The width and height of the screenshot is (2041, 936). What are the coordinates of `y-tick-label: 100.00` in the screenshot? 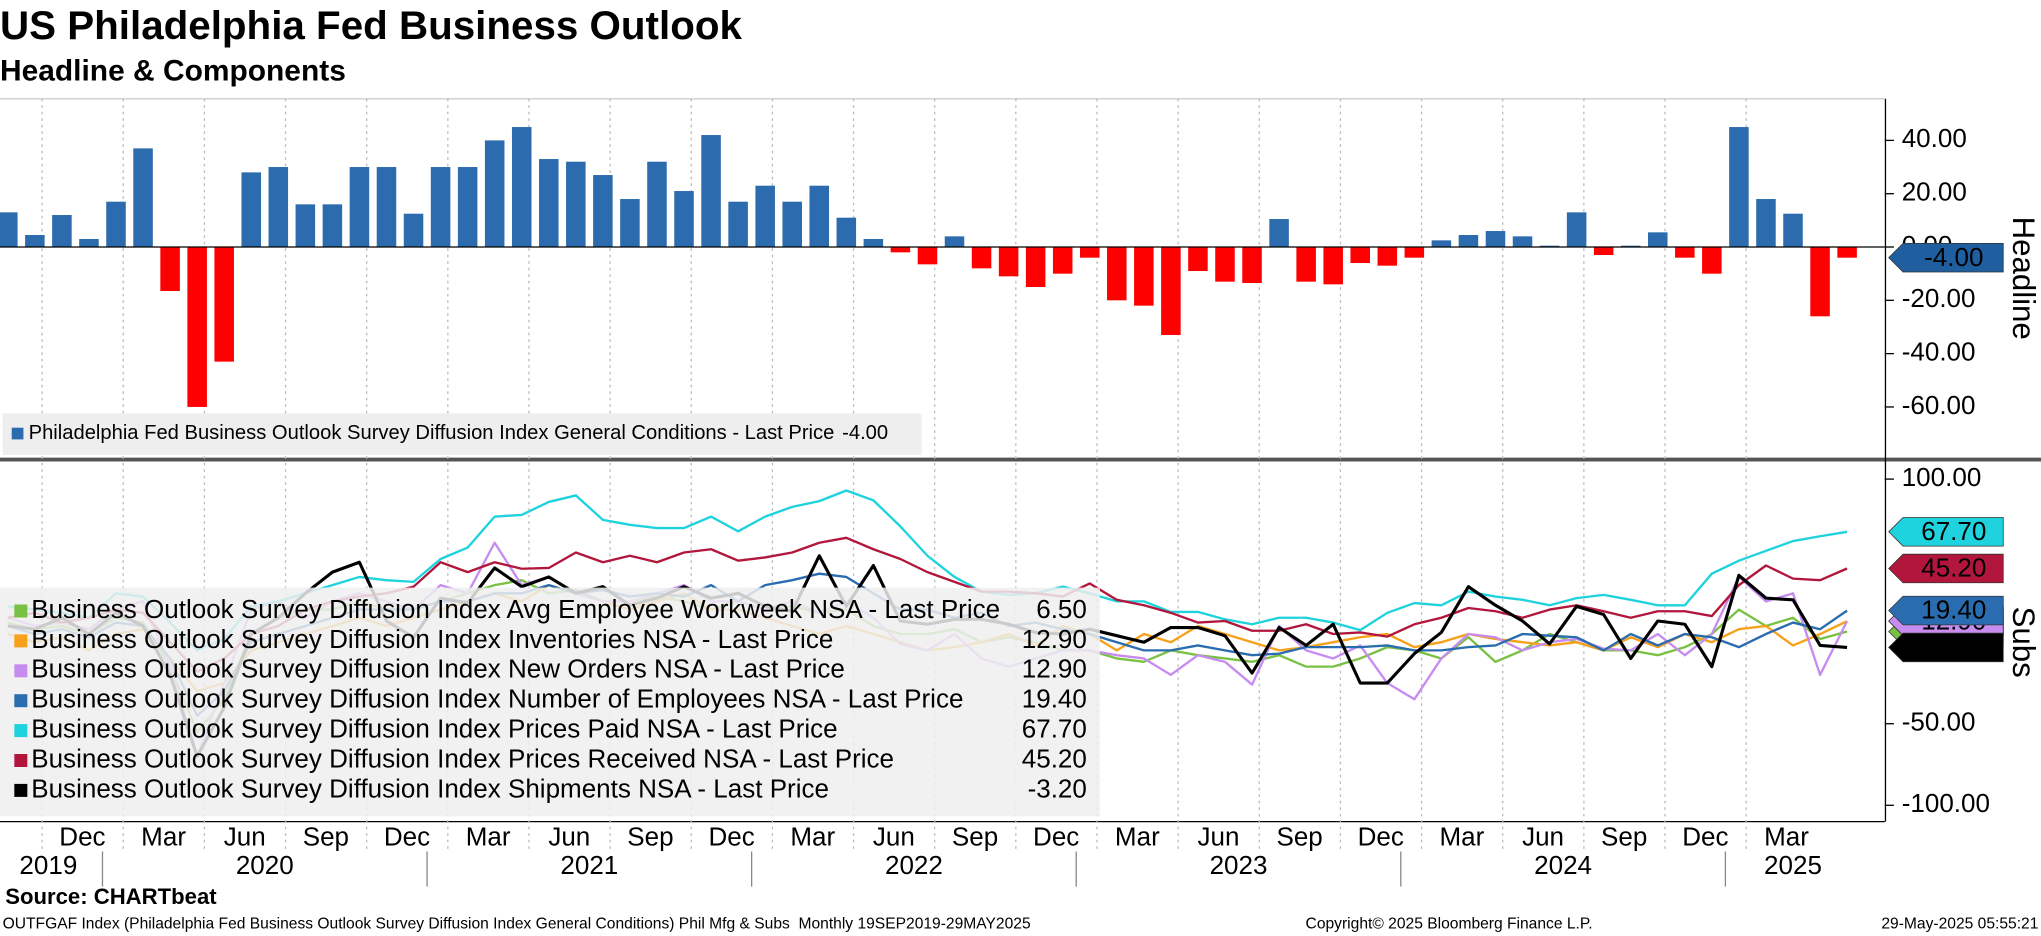 It's located at (1942, 477).